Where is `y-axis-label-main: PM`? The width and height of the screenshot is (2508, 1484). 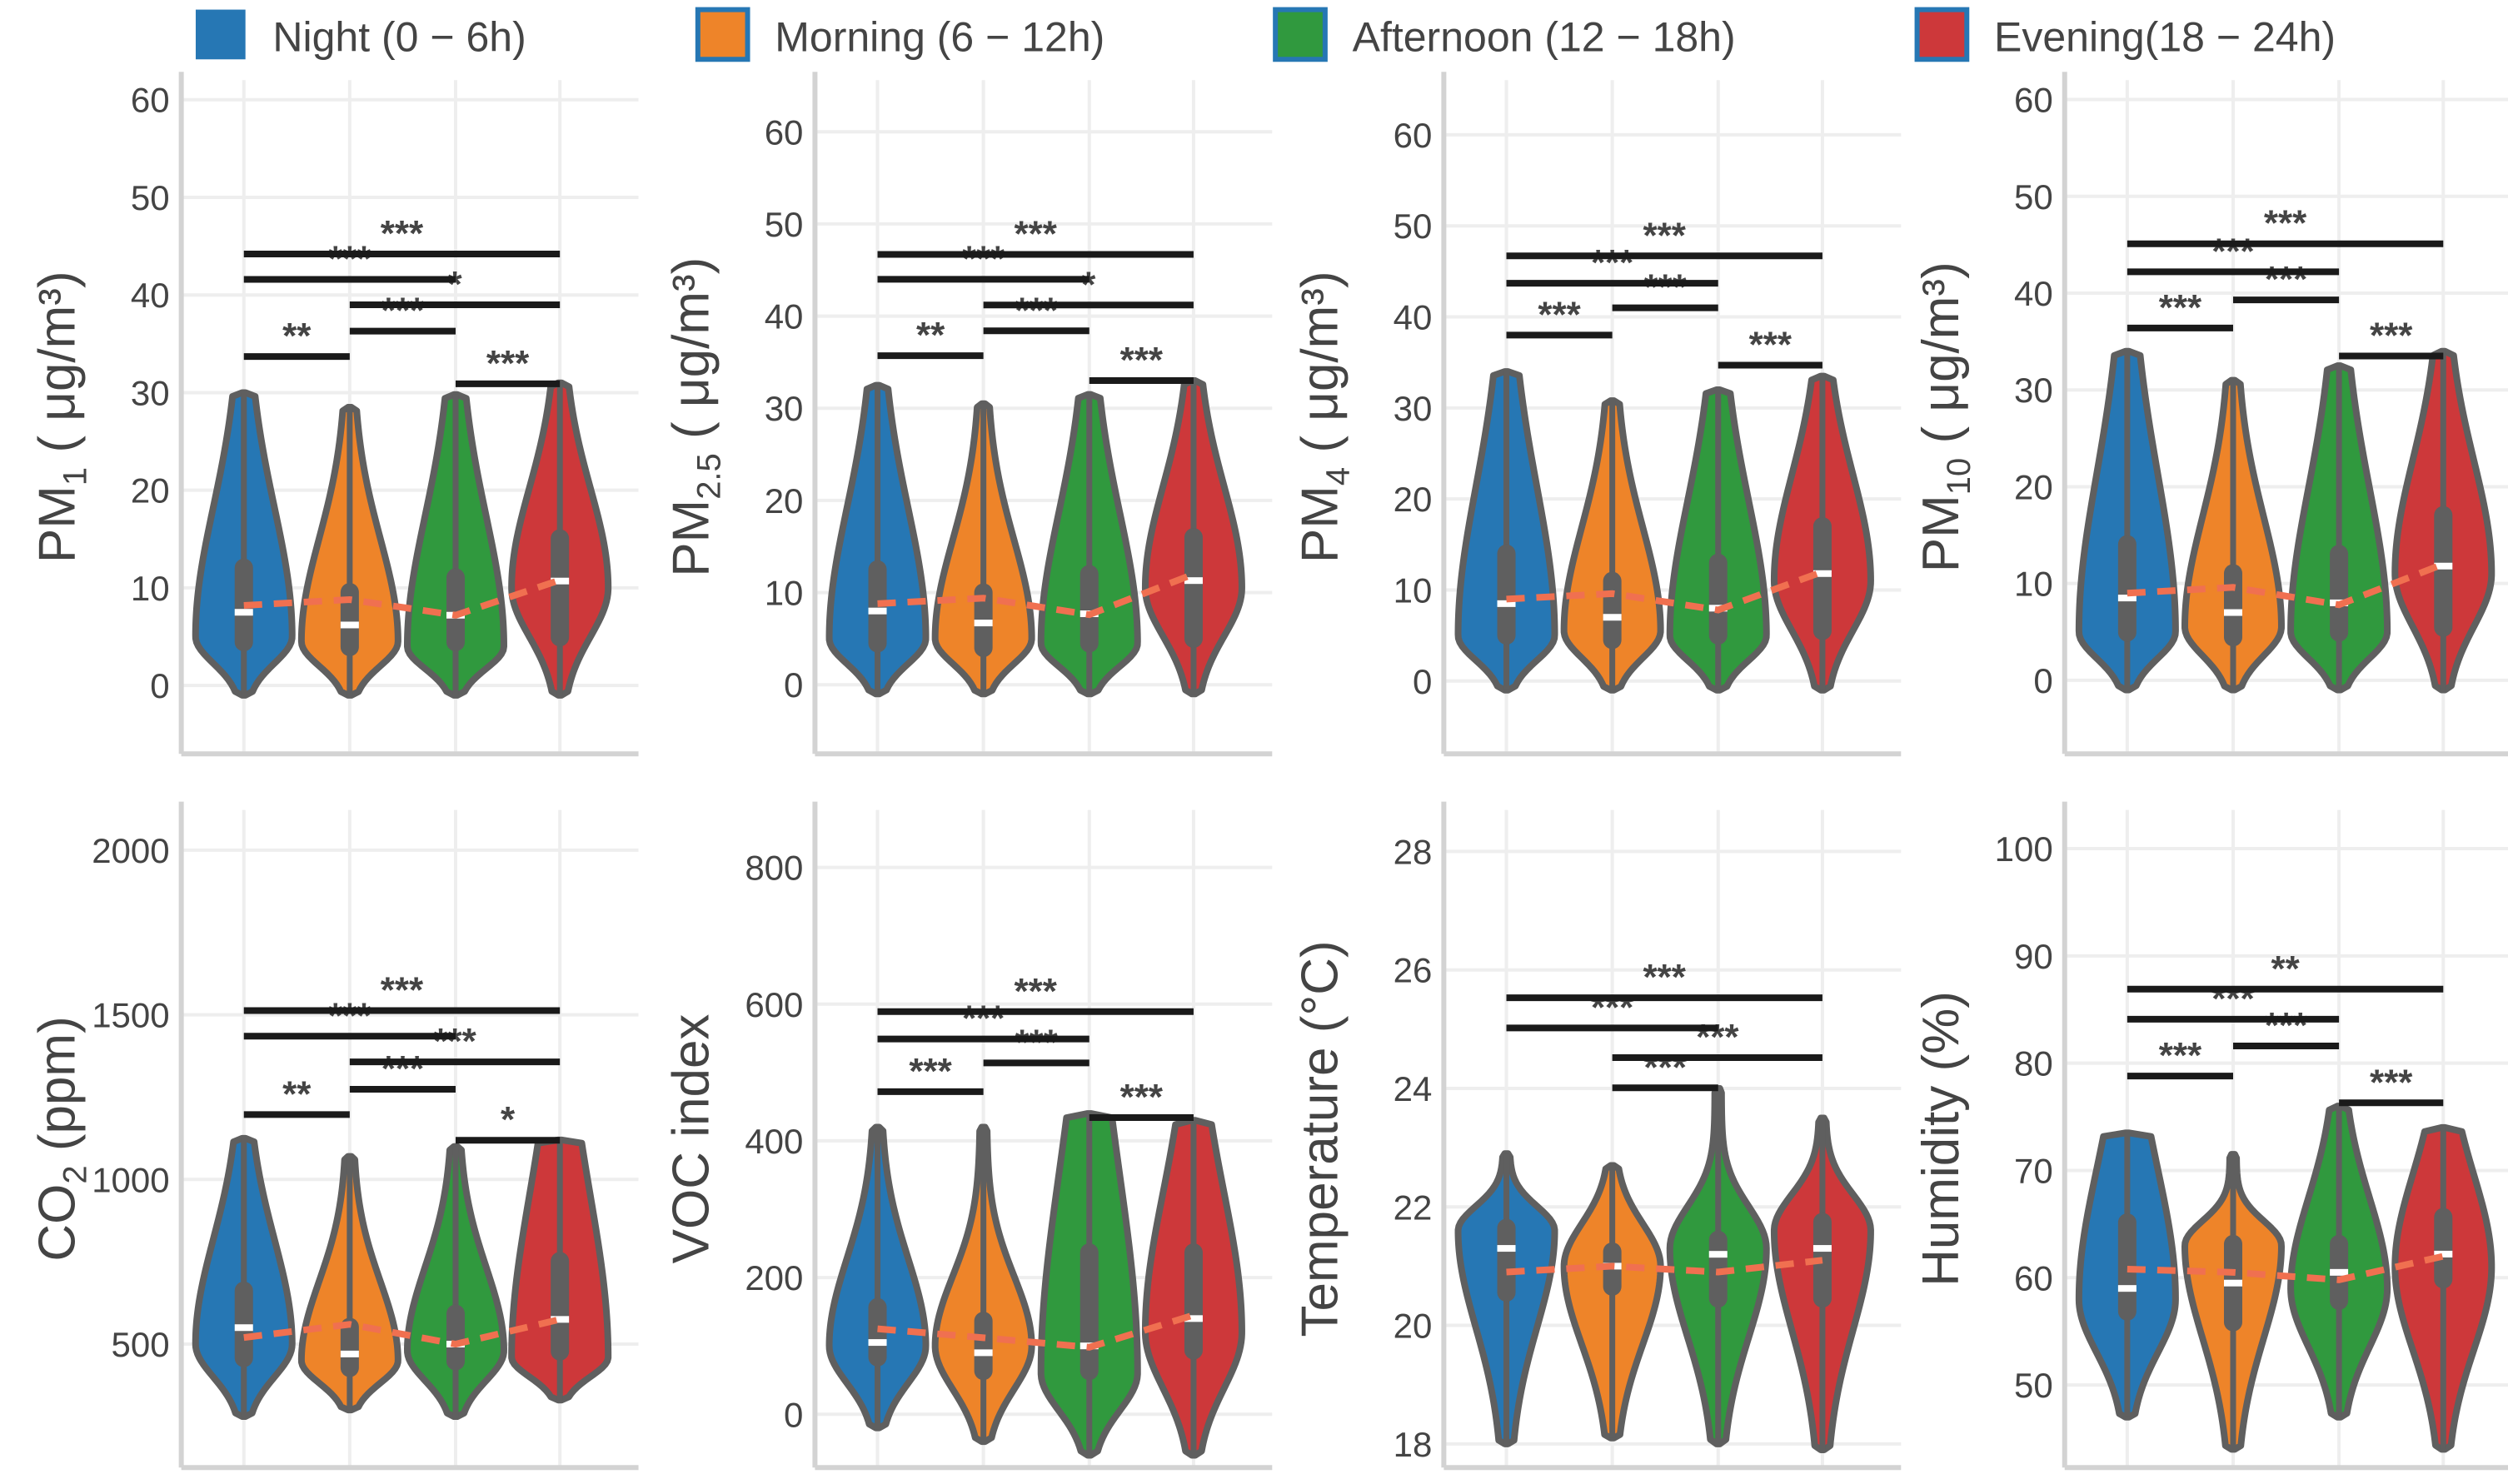
y-axis-label-main: PM is located at coordinates (58, 524).